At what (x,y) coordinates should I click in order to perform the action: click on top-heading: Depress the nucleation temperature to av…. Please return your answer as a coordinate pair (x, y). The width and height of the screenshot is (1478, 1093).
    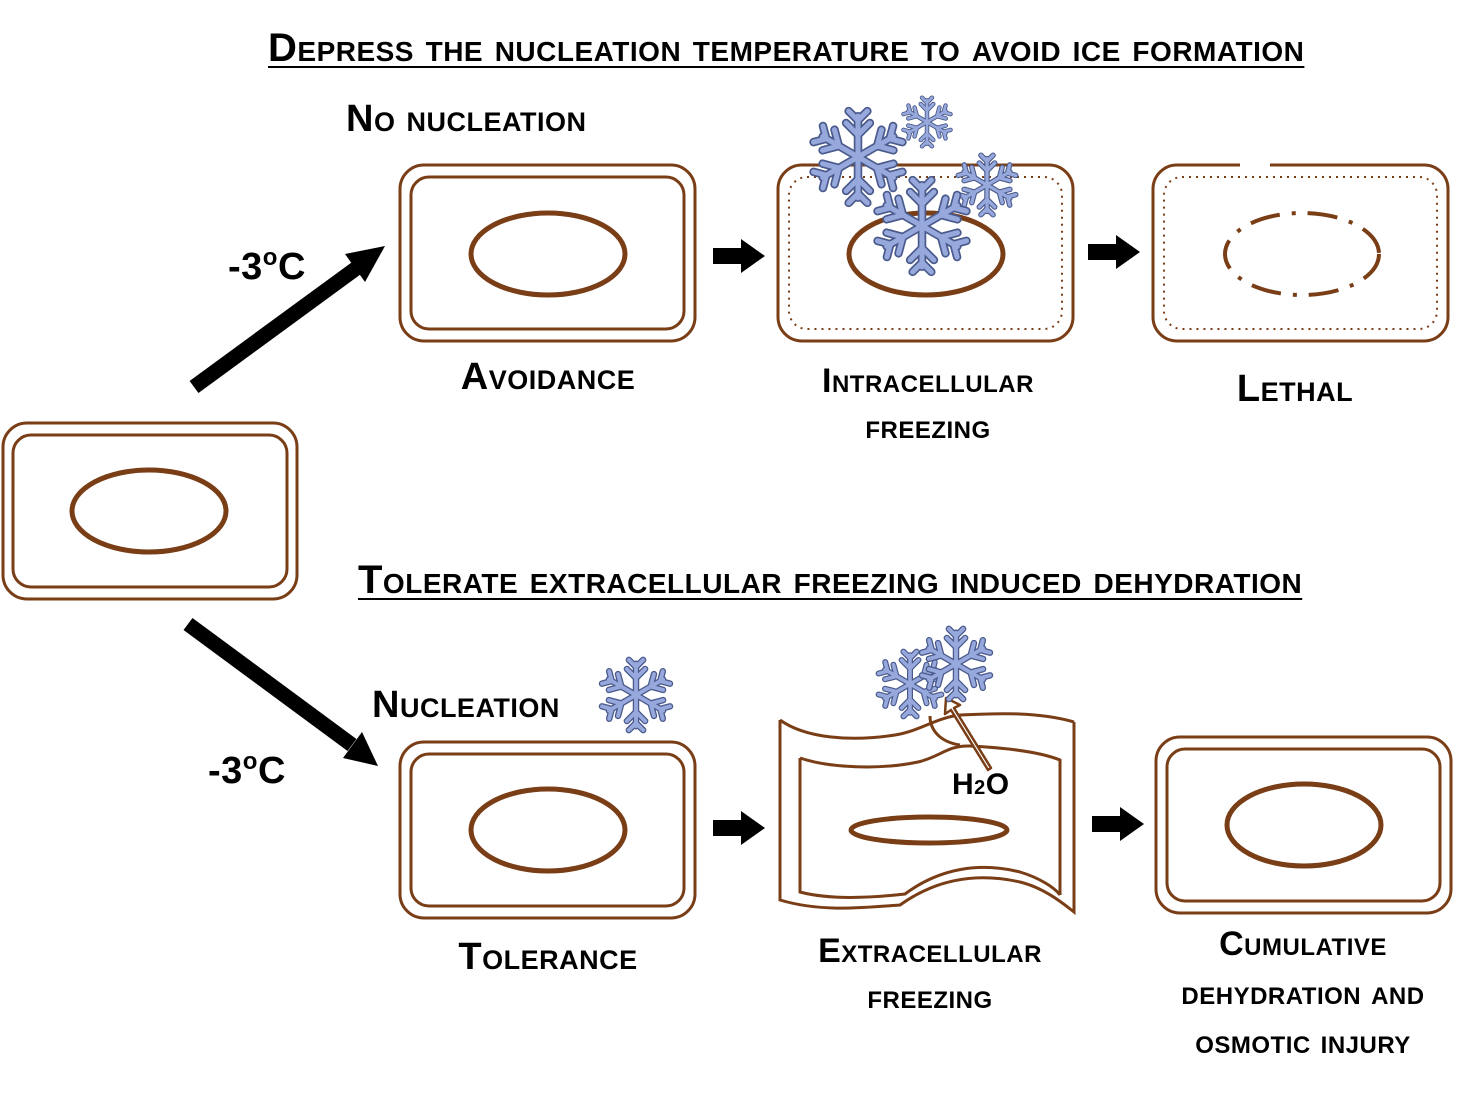
    Looking at the image, I should click on (786, 48).